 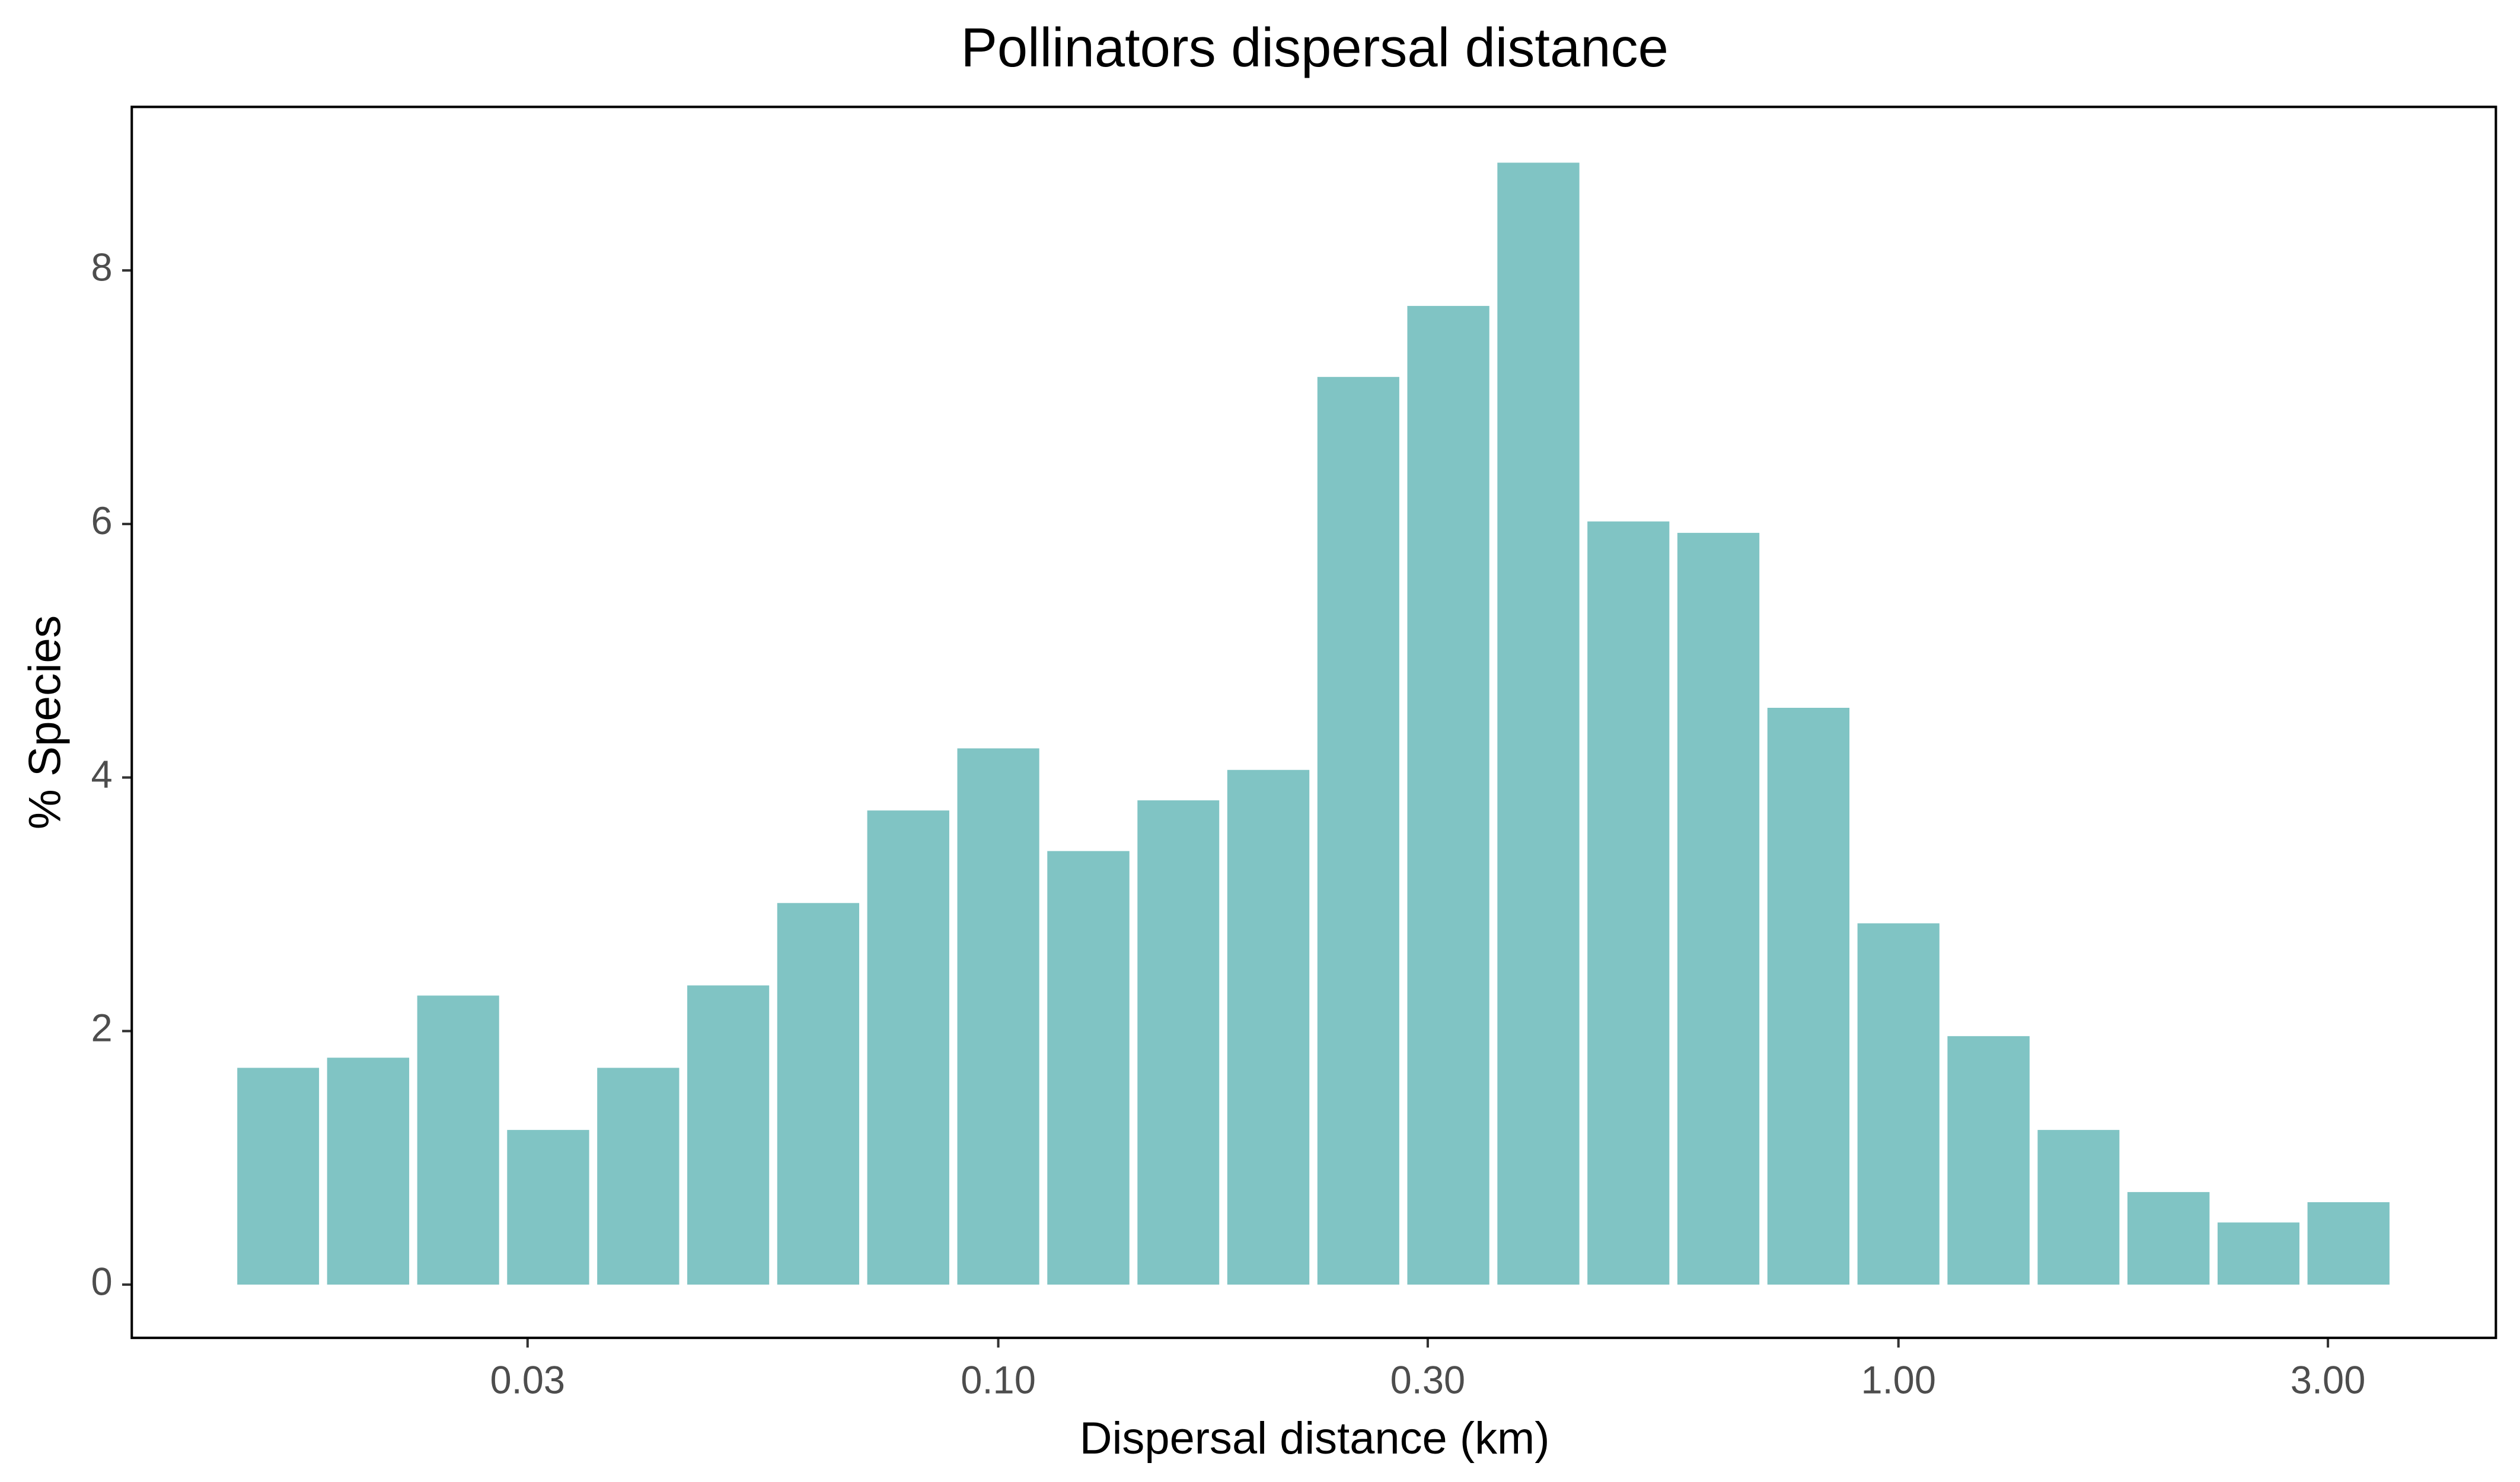 I want to click on y-tick-label: 4, so click(x=102, y=774).